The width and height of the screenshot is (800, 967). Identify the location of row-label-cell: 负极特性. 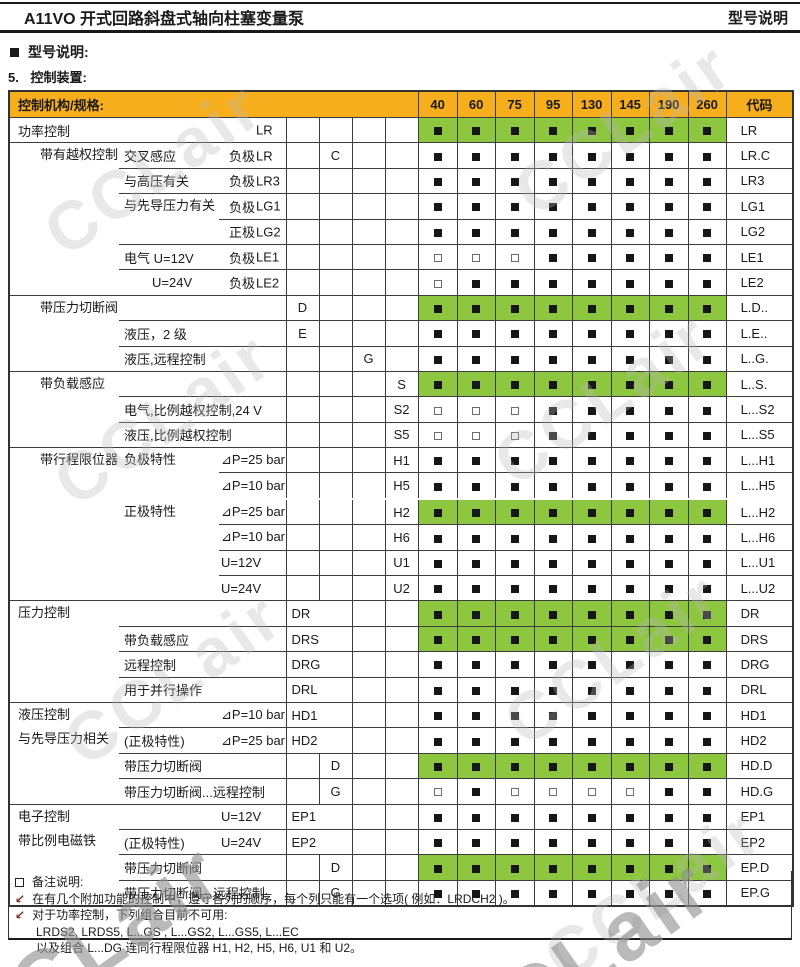
(169, 473).